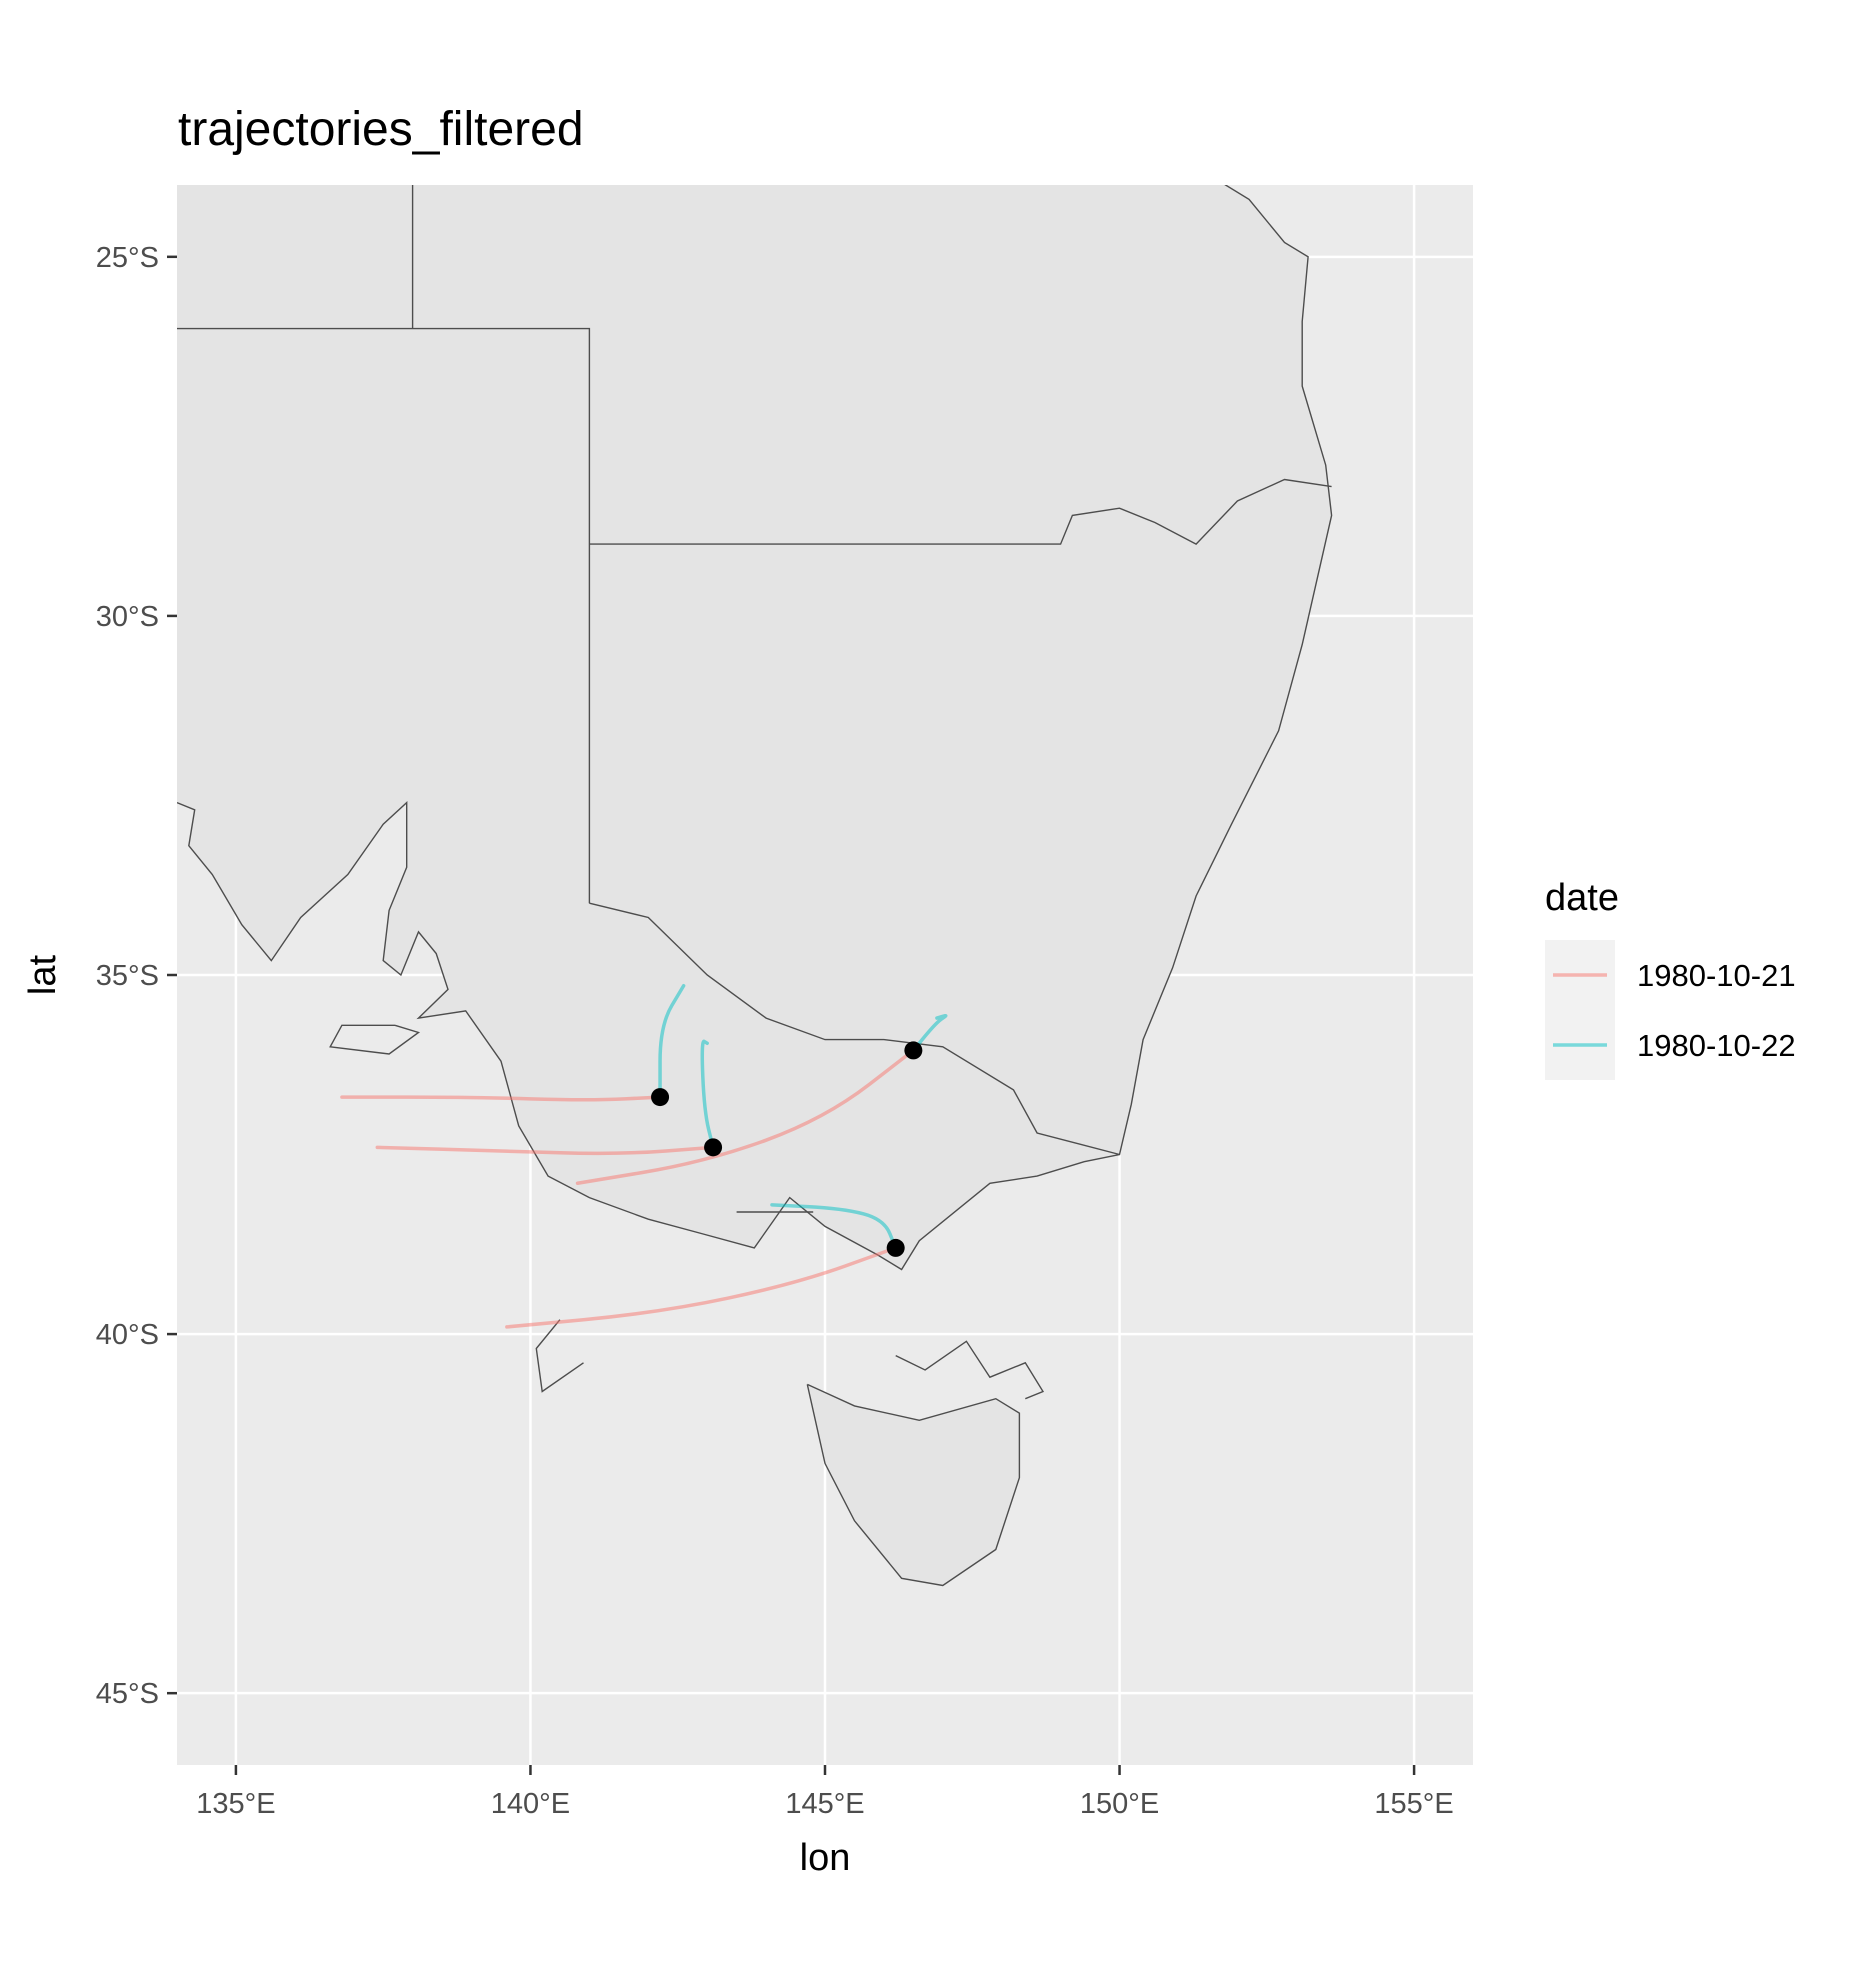 The height and width of the screenshot is (1979, 1862). Describe the element at coordinates (43, 974) in the screenshot. I see `y-axis-title: lat` at that location.